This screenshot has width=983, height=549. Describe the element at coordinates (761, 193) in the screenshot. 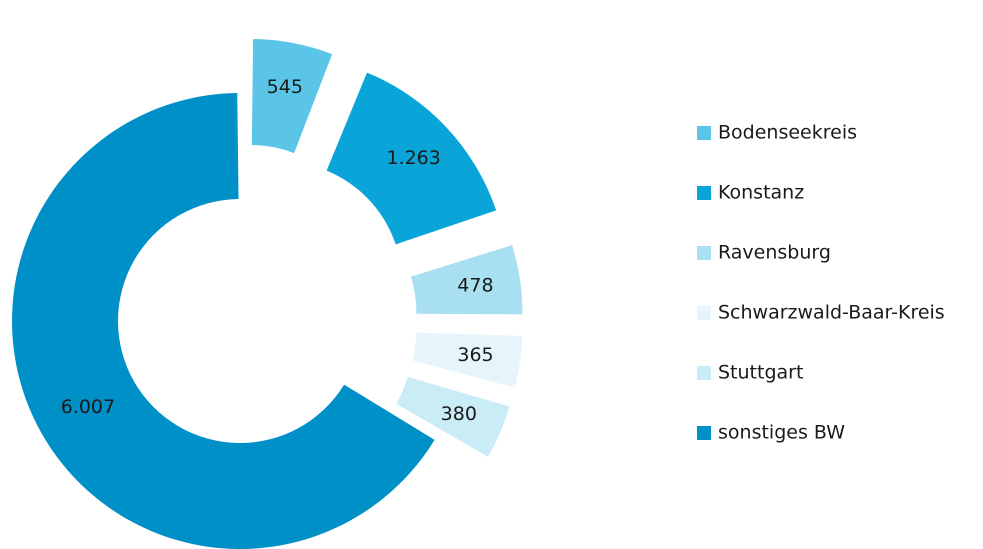

I see `legend-label: Konstanz` at that location.